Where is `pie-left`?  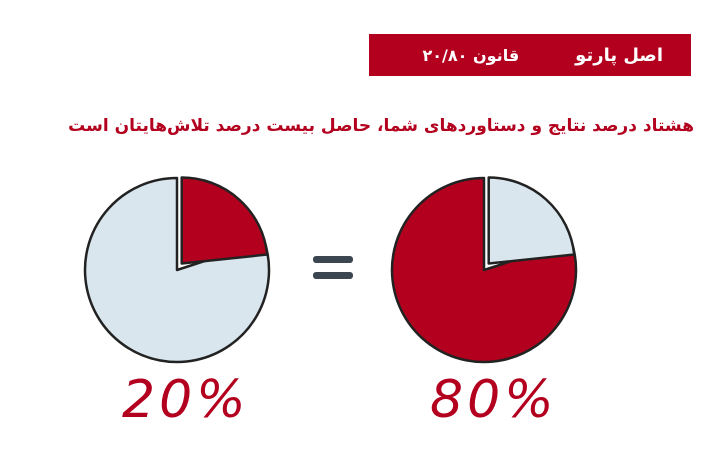
pie-left is located at coordinates (177, 270).